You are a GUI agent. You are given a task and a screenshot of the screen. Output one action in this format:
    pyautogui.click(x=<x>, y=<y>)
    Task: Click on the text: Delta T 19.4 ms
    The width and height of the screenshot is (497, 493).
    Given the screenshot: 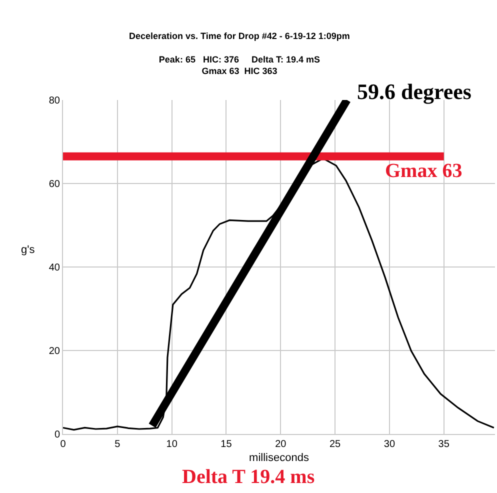 What is the action you would take?
    pyautogui.click(x=248, y=477)
    